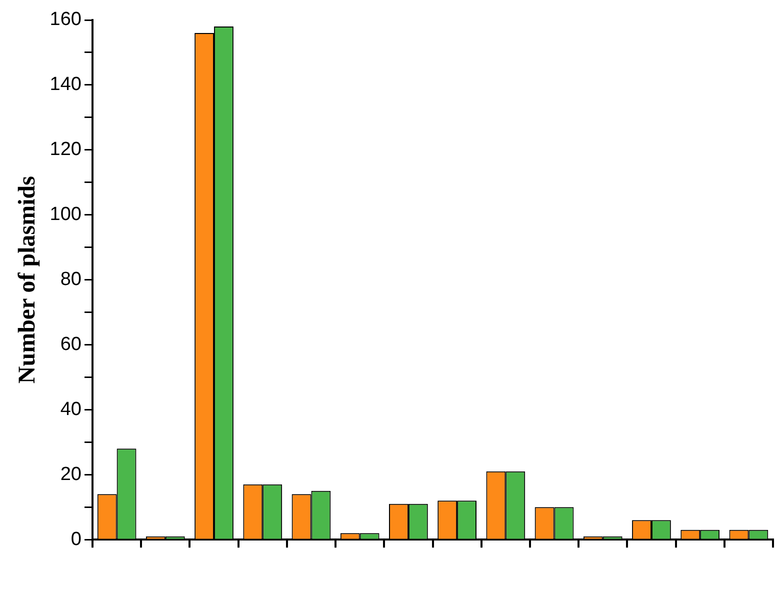 The image size is (779, 592). I want to click on y-tick-label: 20, so click(71, 474).